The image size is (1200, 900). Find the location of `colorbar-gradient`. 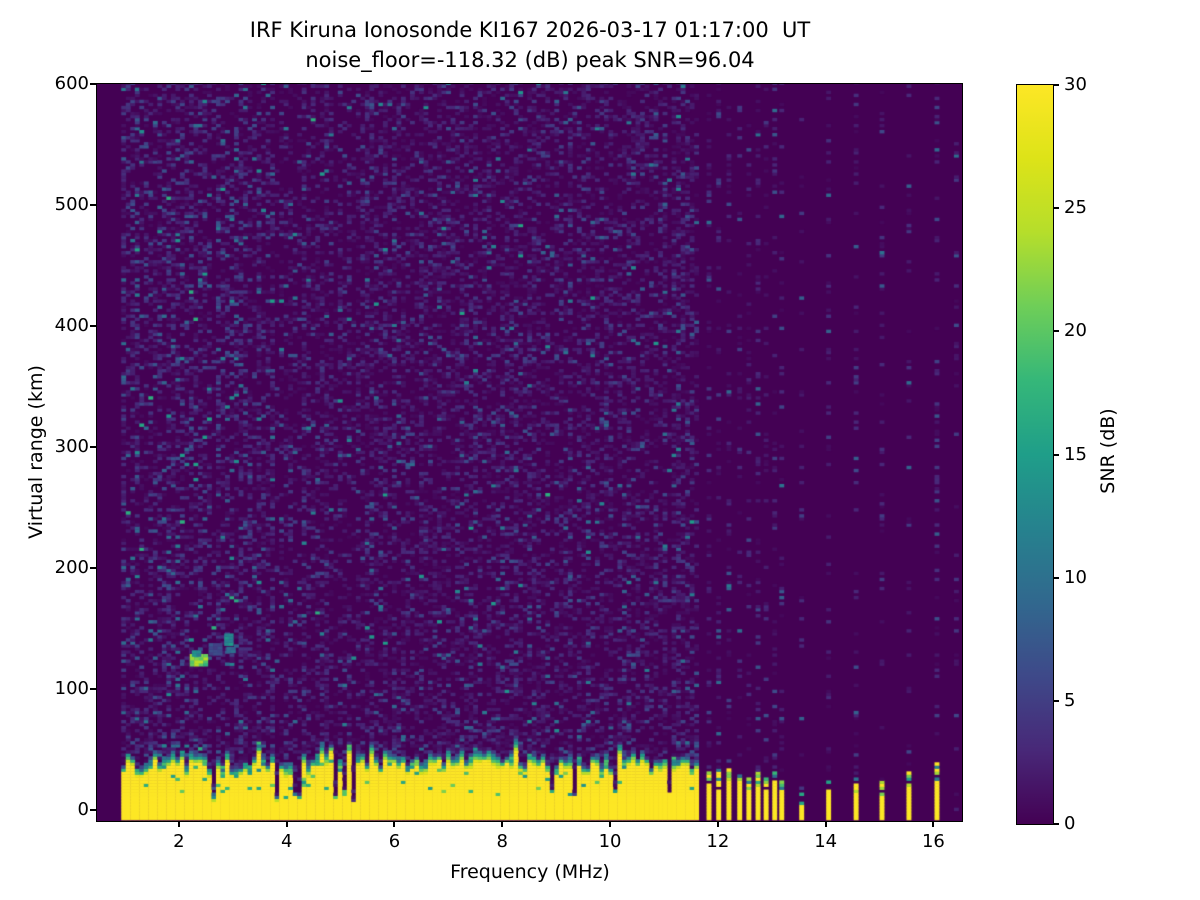

colorbar-gradient is located at coordinates (1035, 454).